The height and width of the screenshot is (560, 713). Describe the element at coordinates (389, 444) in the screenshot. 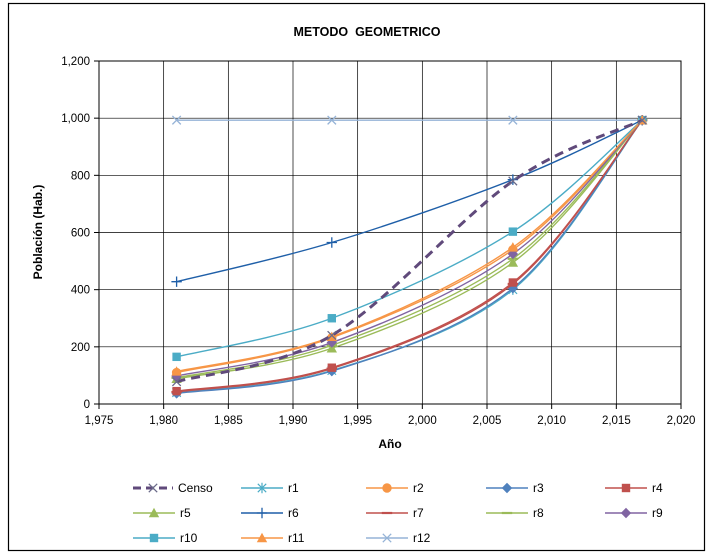

I see `x-axis-label: Año` at that location.